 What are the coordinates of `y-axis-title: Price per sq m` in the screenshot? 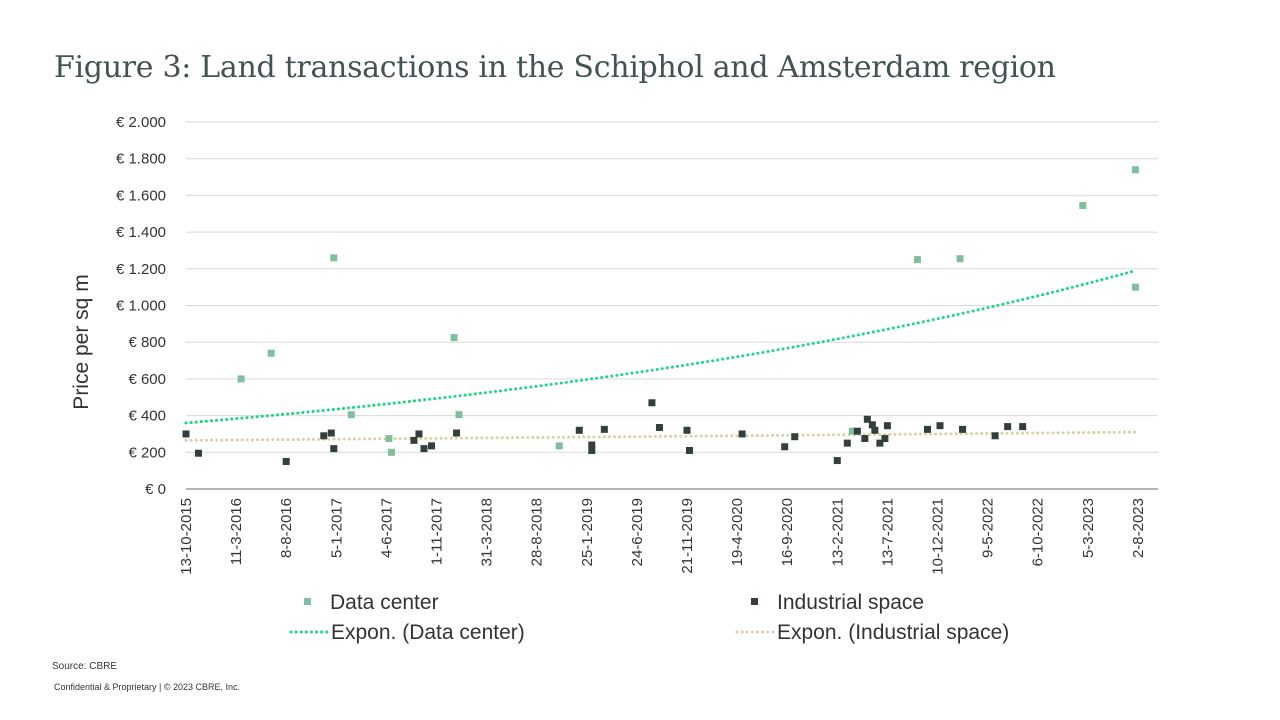 It's located at (81, 341).